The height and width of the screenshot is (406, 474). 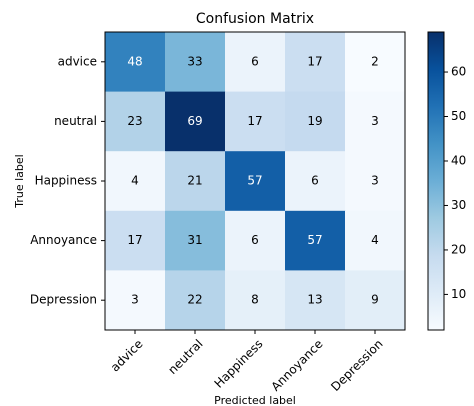 What do you see at coordinates (296, 365) in the screenshot?
I see `x-tick-label: Annoyance` at bounding box center [296, 365].